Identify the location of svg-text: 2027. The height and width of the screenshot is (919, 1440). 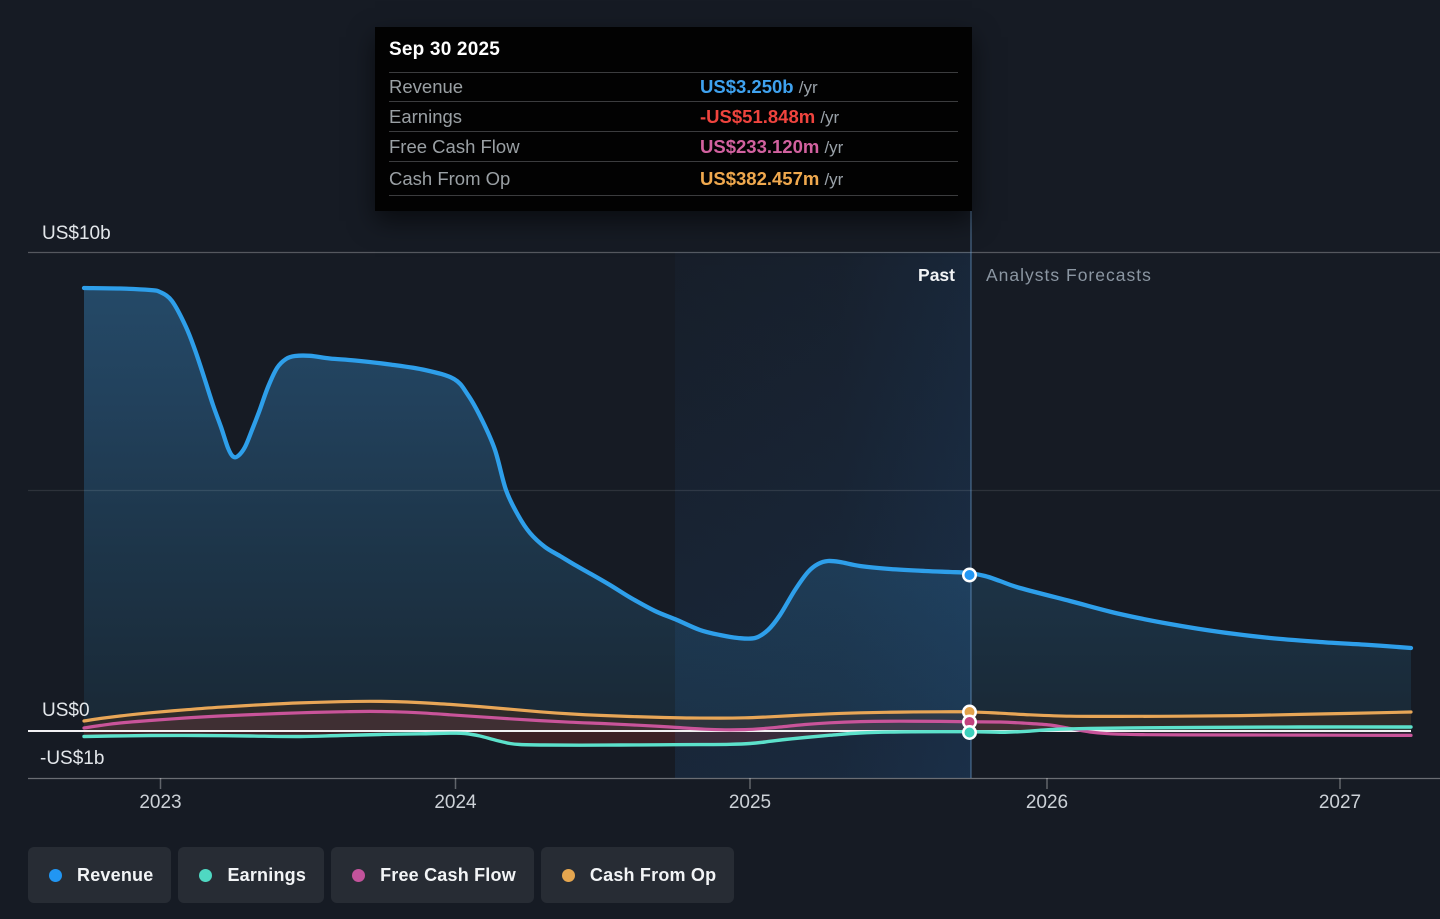
(1340, 802).